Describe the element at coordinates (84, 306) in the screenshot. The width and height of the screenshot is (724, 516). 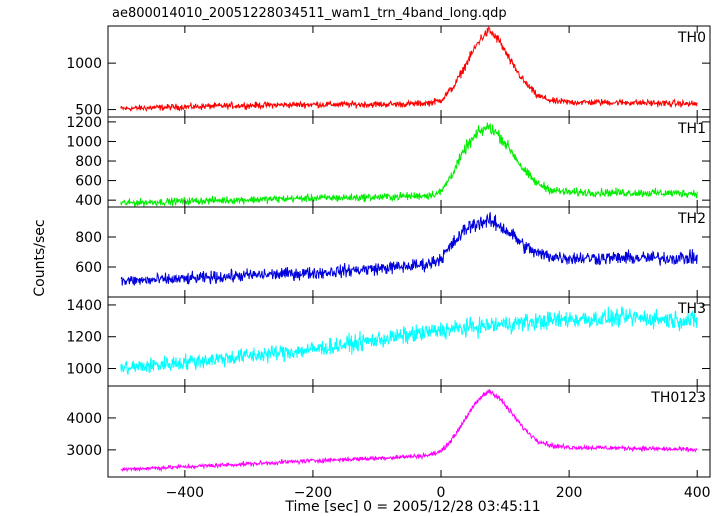
I see `y-tick-label: 1400` at that location.